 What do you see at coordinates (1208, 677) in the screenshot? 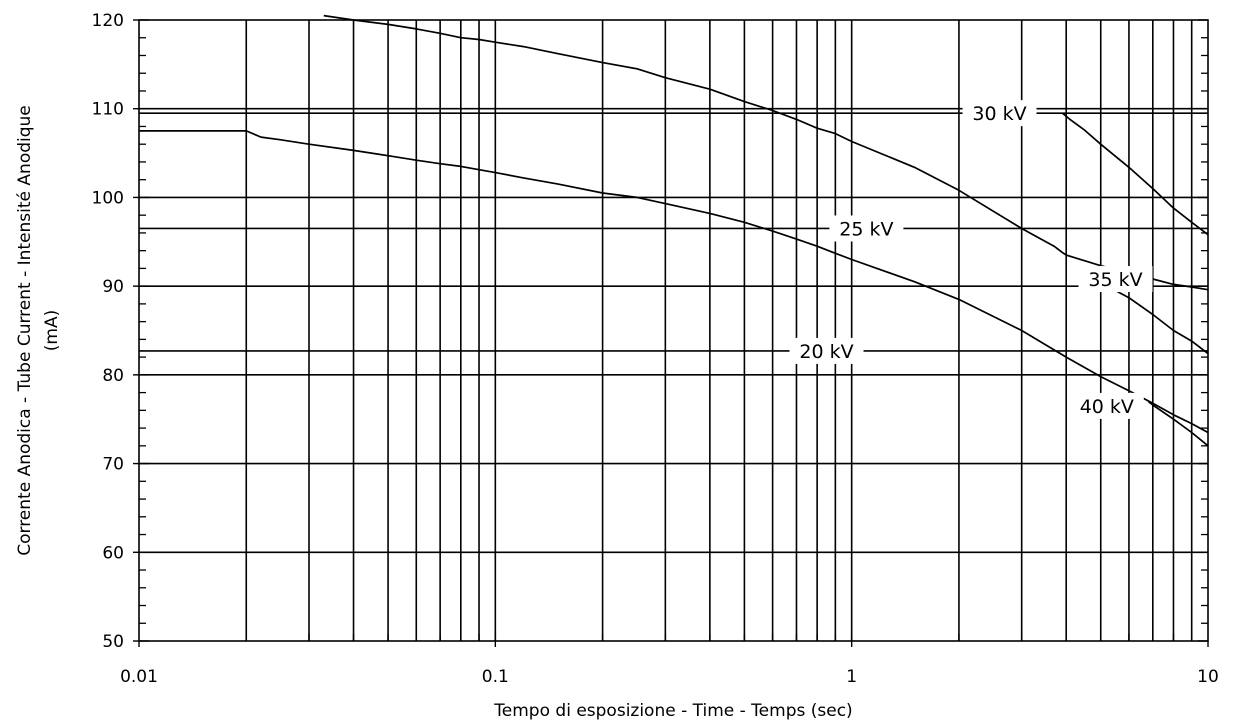
I see `x-tick-label: 10` at bounding box center [1208, 677].